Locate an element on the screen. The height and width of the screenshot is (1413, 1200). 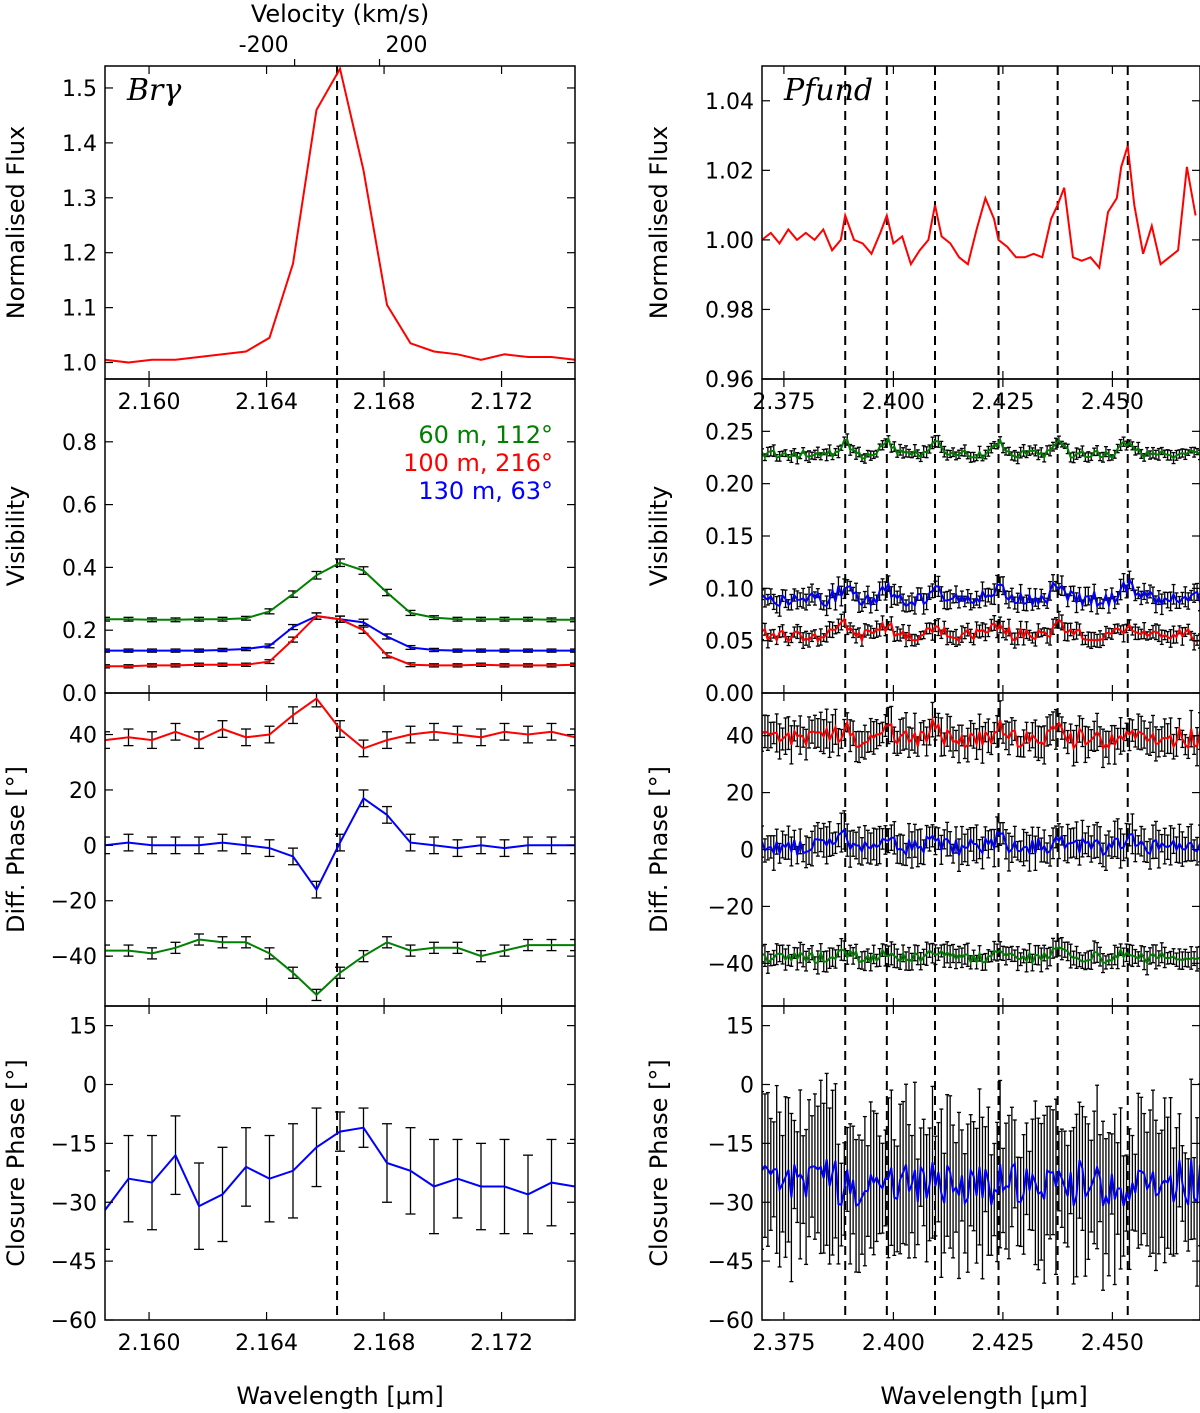
y-tick-label: 0.10 is located at coordinates (729, 589).